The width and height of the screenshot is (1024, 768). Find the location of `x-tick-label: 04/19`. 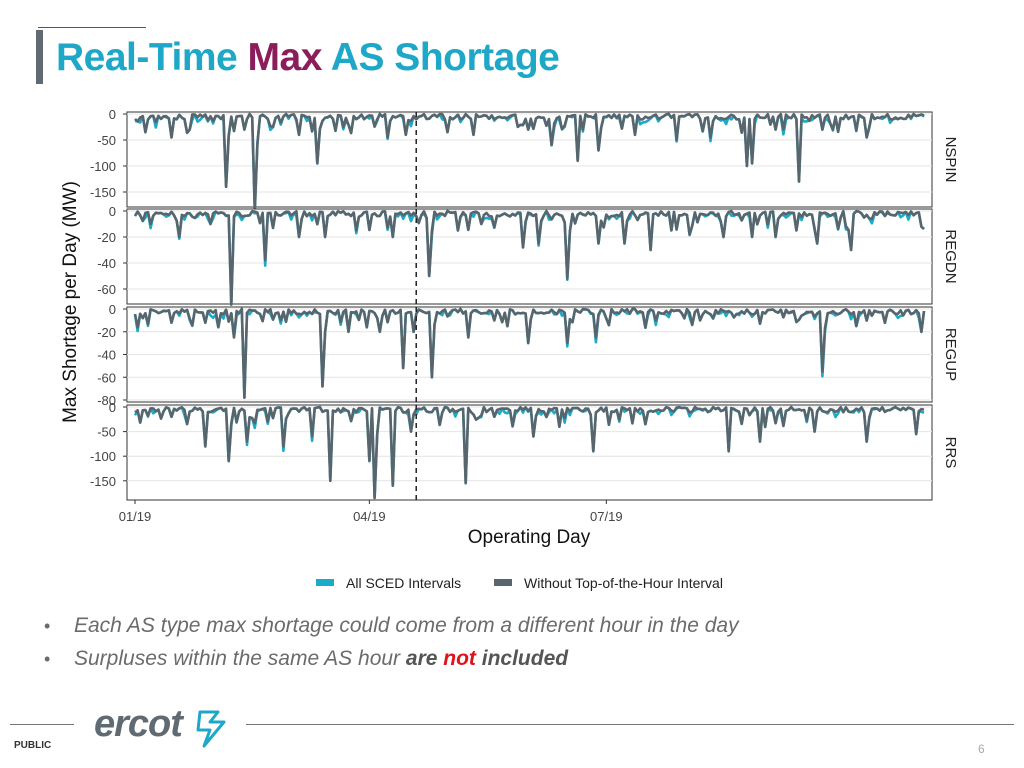

x-tick-label: 04/19 is located at coordinates (369, 516).